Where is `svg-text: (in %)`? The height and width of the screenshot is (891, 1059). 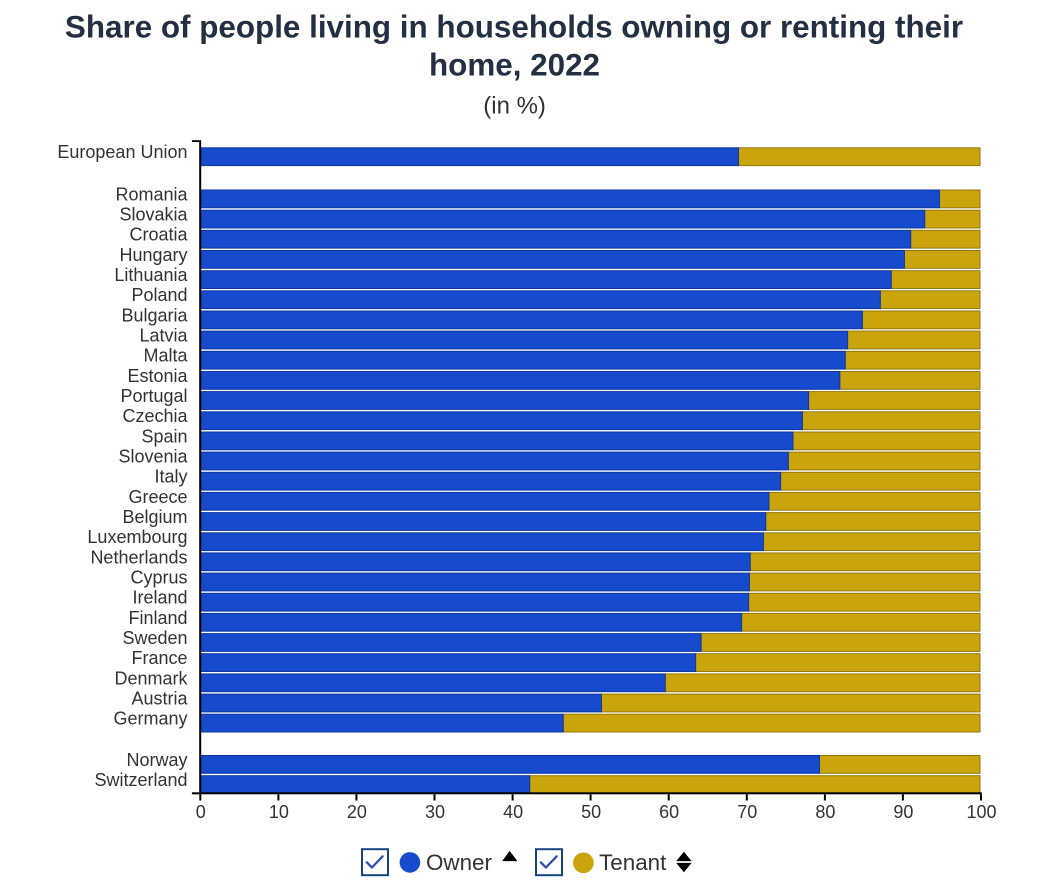 svg-text: (in %) is located at coordinates (514, 106).